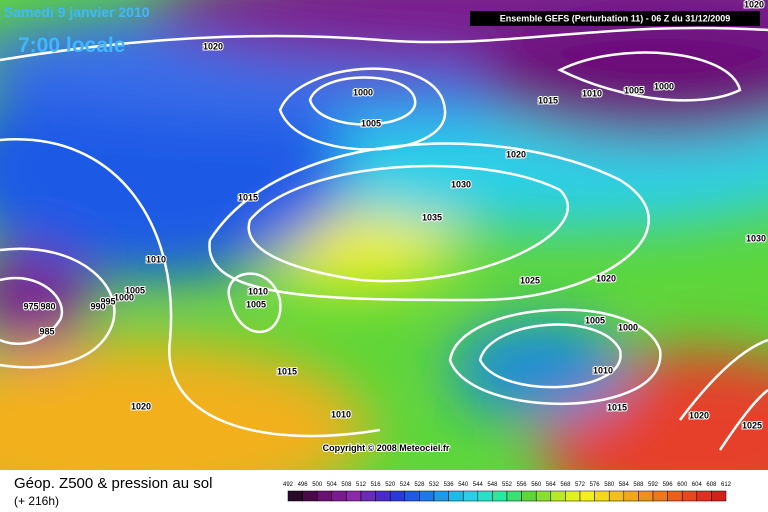  What do you see at coordinates (107, 301) in the screenshot?
I see `isobar-label: 995` at bounding box center [107, 301].